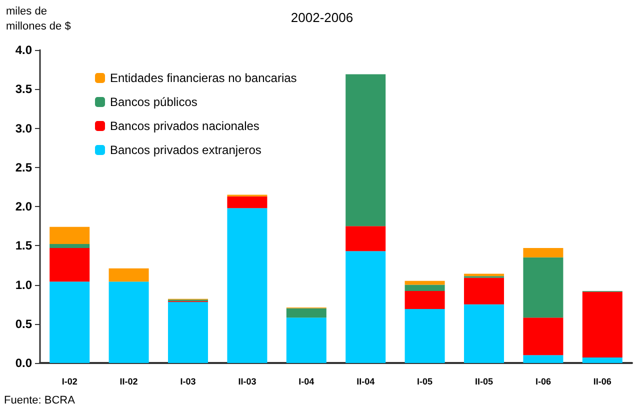  I want to click on x-tick-label: I-06, so click(543, 381).